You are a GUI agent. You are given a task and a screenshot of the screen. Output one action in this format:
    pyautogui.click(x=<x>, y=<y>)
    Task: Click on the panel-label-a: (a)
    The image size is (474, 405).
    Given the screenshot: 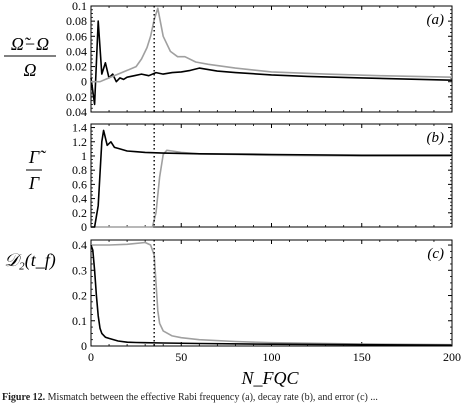 What is the action you would take?
    pyautogui.click(x=436, y=20)
    